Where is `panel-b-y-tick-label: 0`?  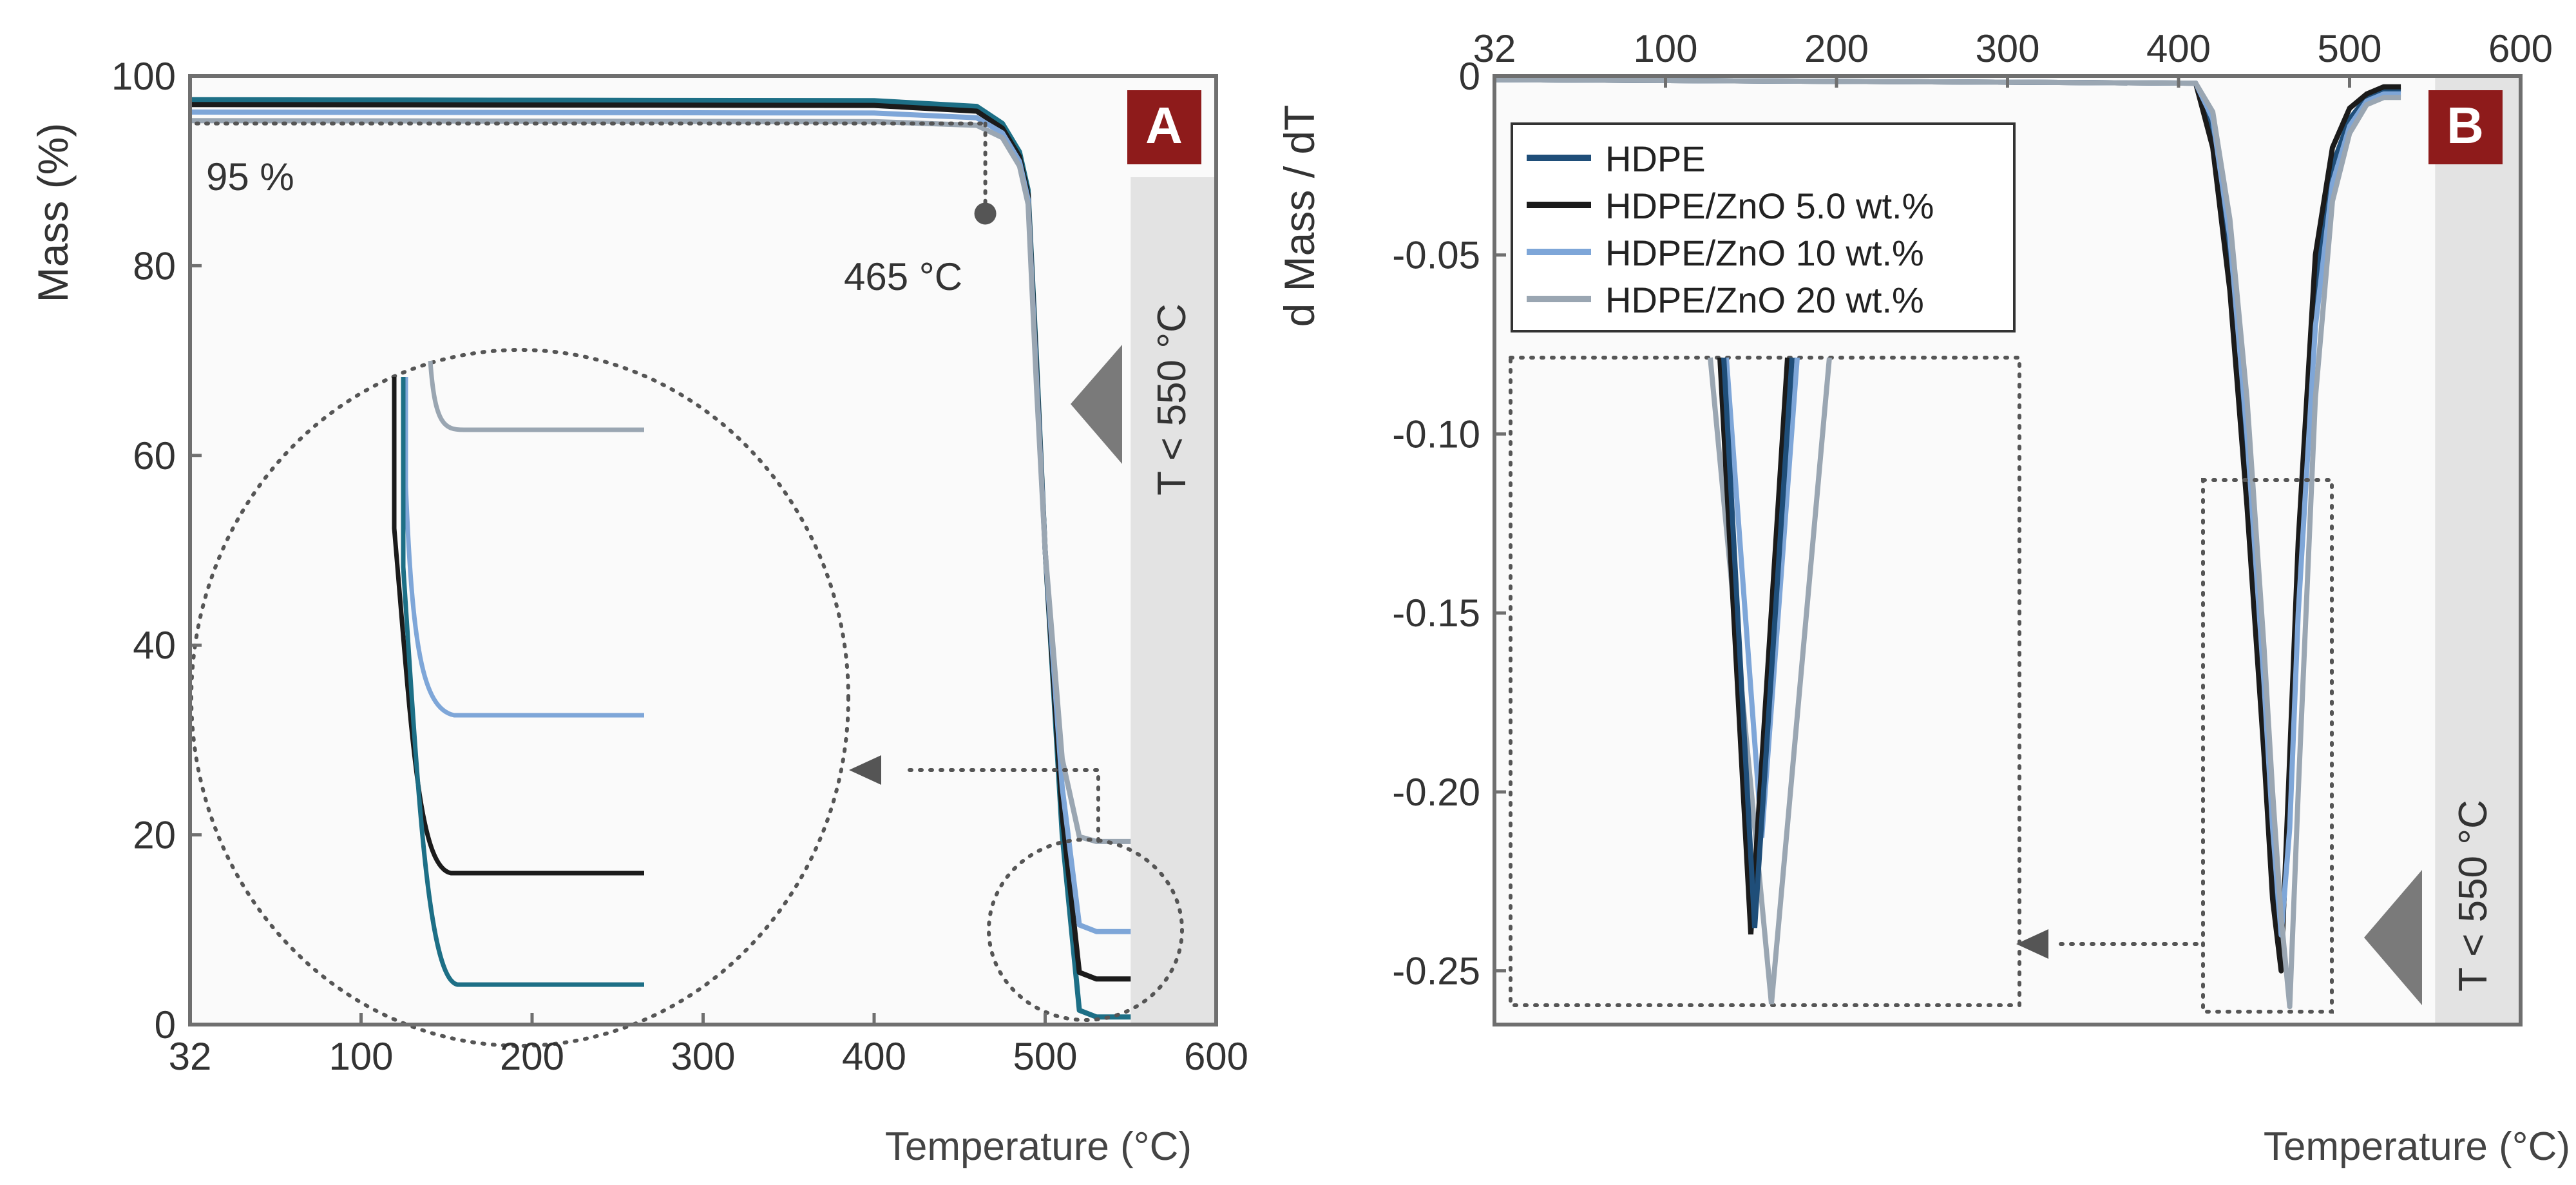
panel-b-y-tick-label: 0 is located at coordinates (1469, 76).